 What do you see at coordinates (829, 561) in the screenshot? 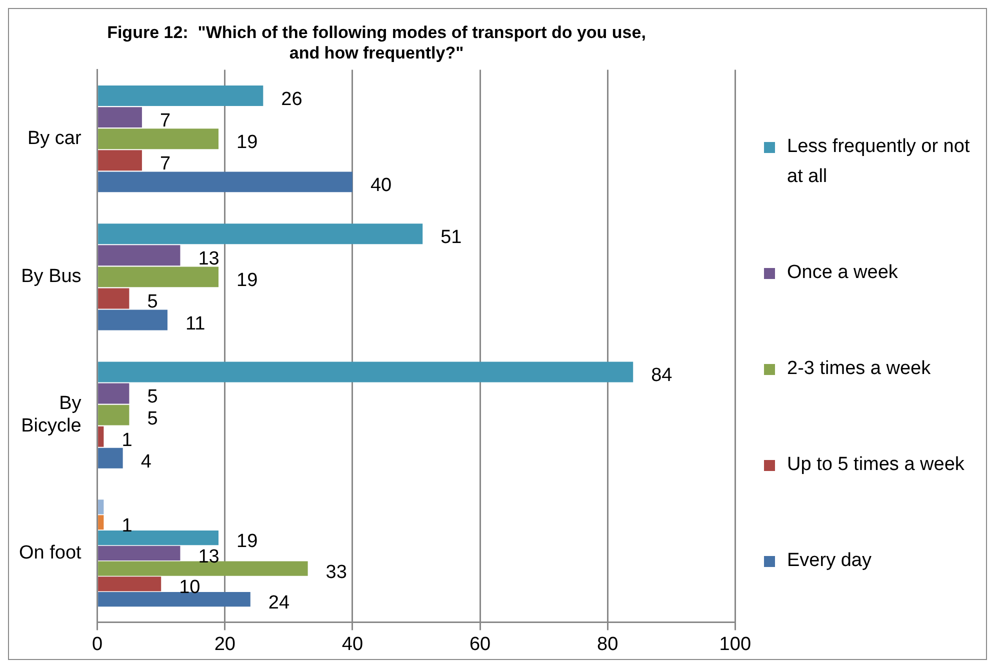
I see `legend-label: Every day` at bounding box center [829, 561].